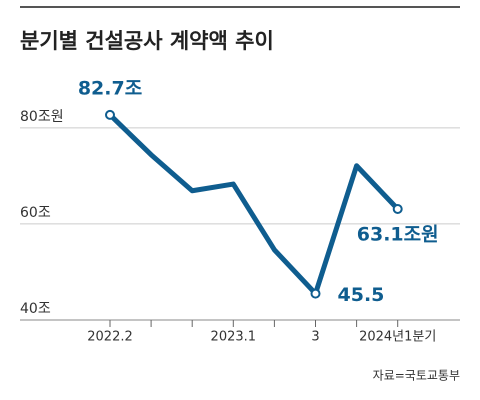 The image size is (480, 400). What do you see at coordinates (416, 376) in the screenshot?
I see `source: 자료=국토교통부` at bounding box center [416, 376].